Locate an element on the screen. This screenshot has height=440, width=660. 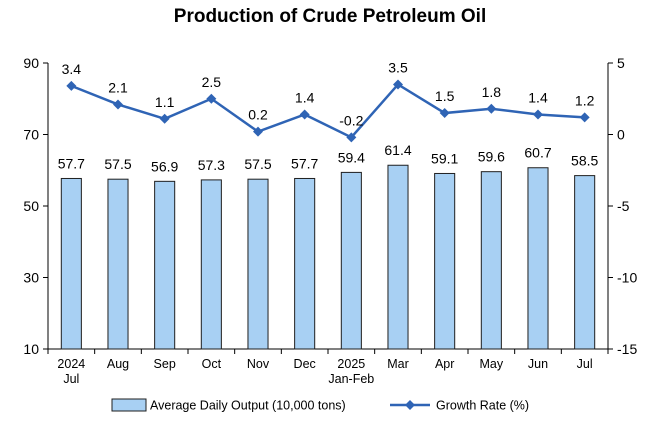
line-data-label: 3.5 is located at coordinates (398, 67).